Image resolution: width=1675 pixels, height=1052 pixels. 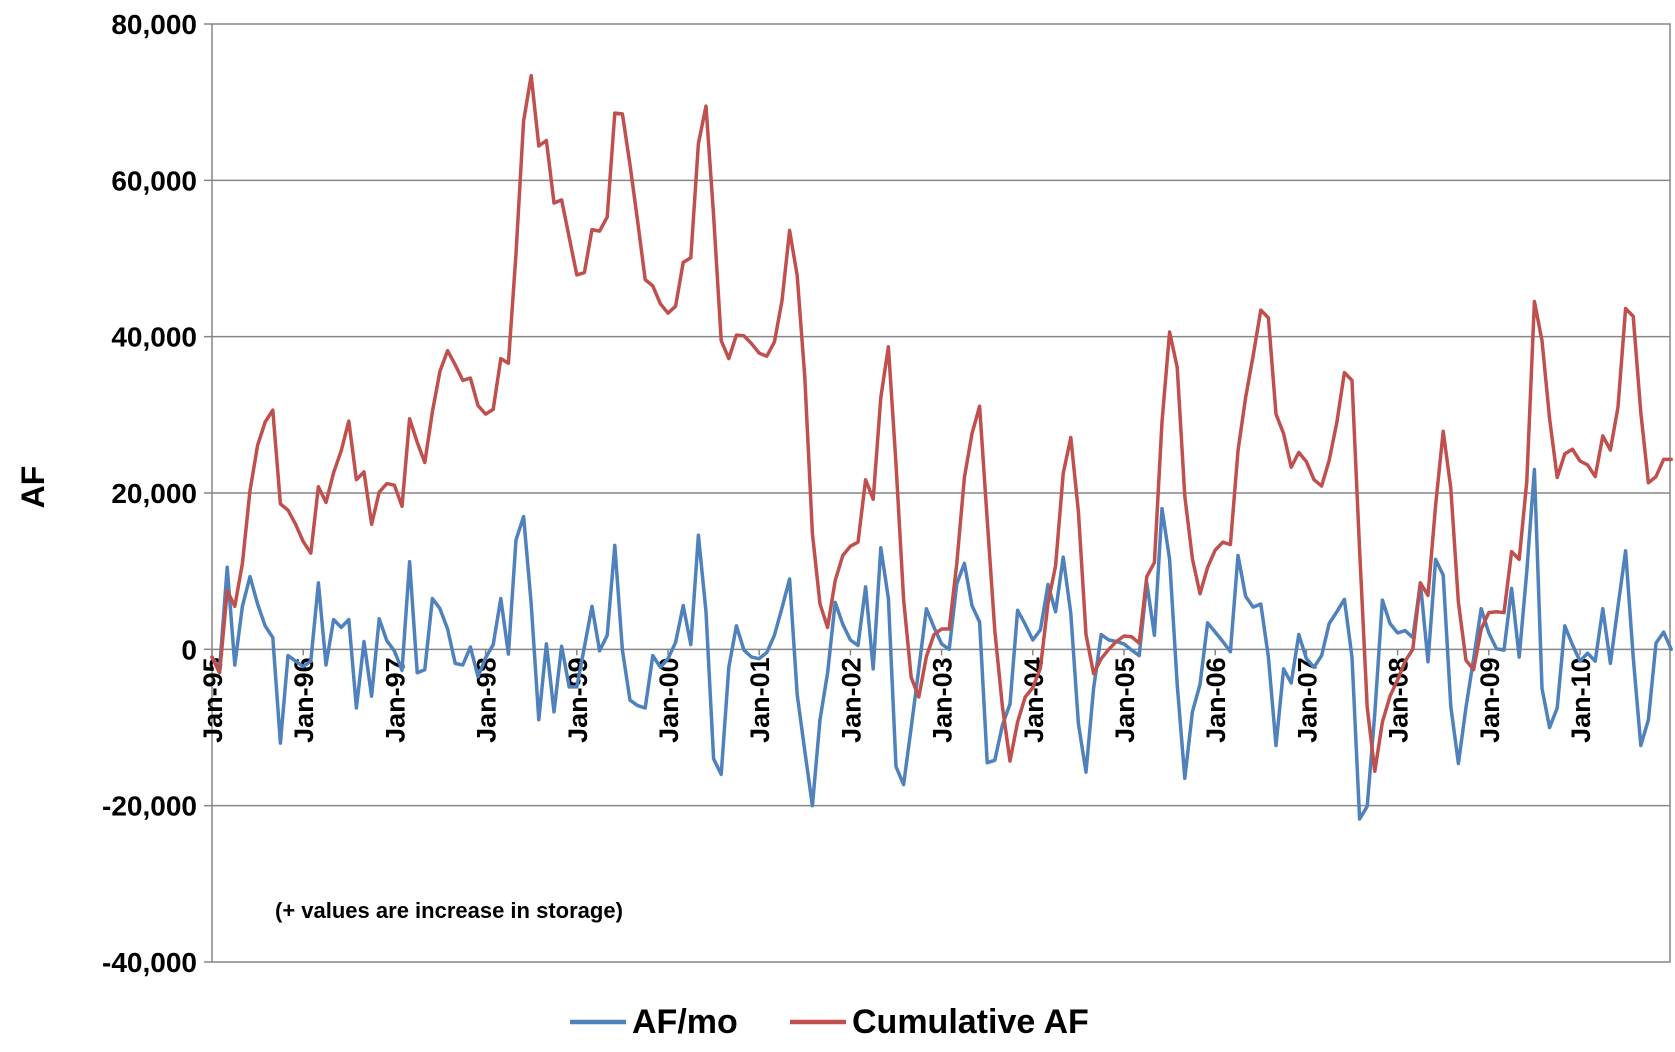 I want to click on x-tick-label: Jan-95, so click(x=213, y=700).